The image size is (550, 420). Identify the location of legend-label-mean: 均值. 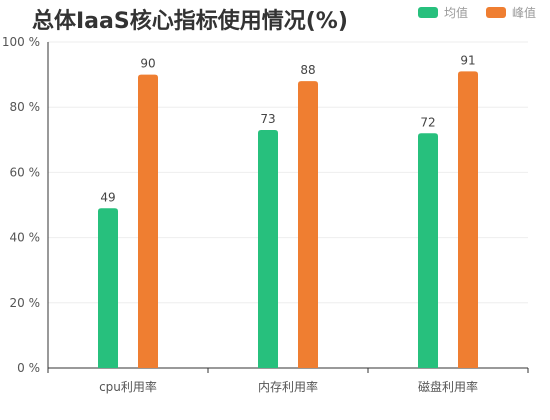
(455, 13).